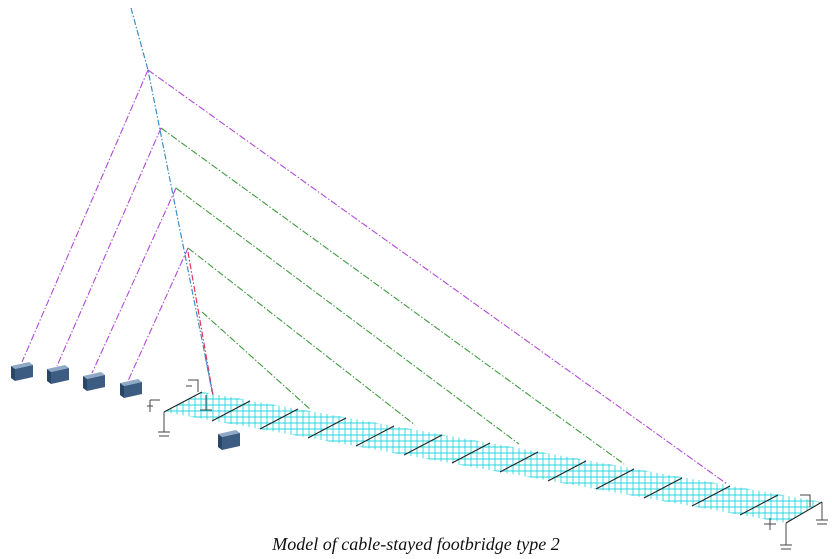 Image resolution: width=832 pixels, height=559 pixels. Describe the element at coordinates (208, 373) in the screenshot. I see `pylon-leg-inner` at that location.